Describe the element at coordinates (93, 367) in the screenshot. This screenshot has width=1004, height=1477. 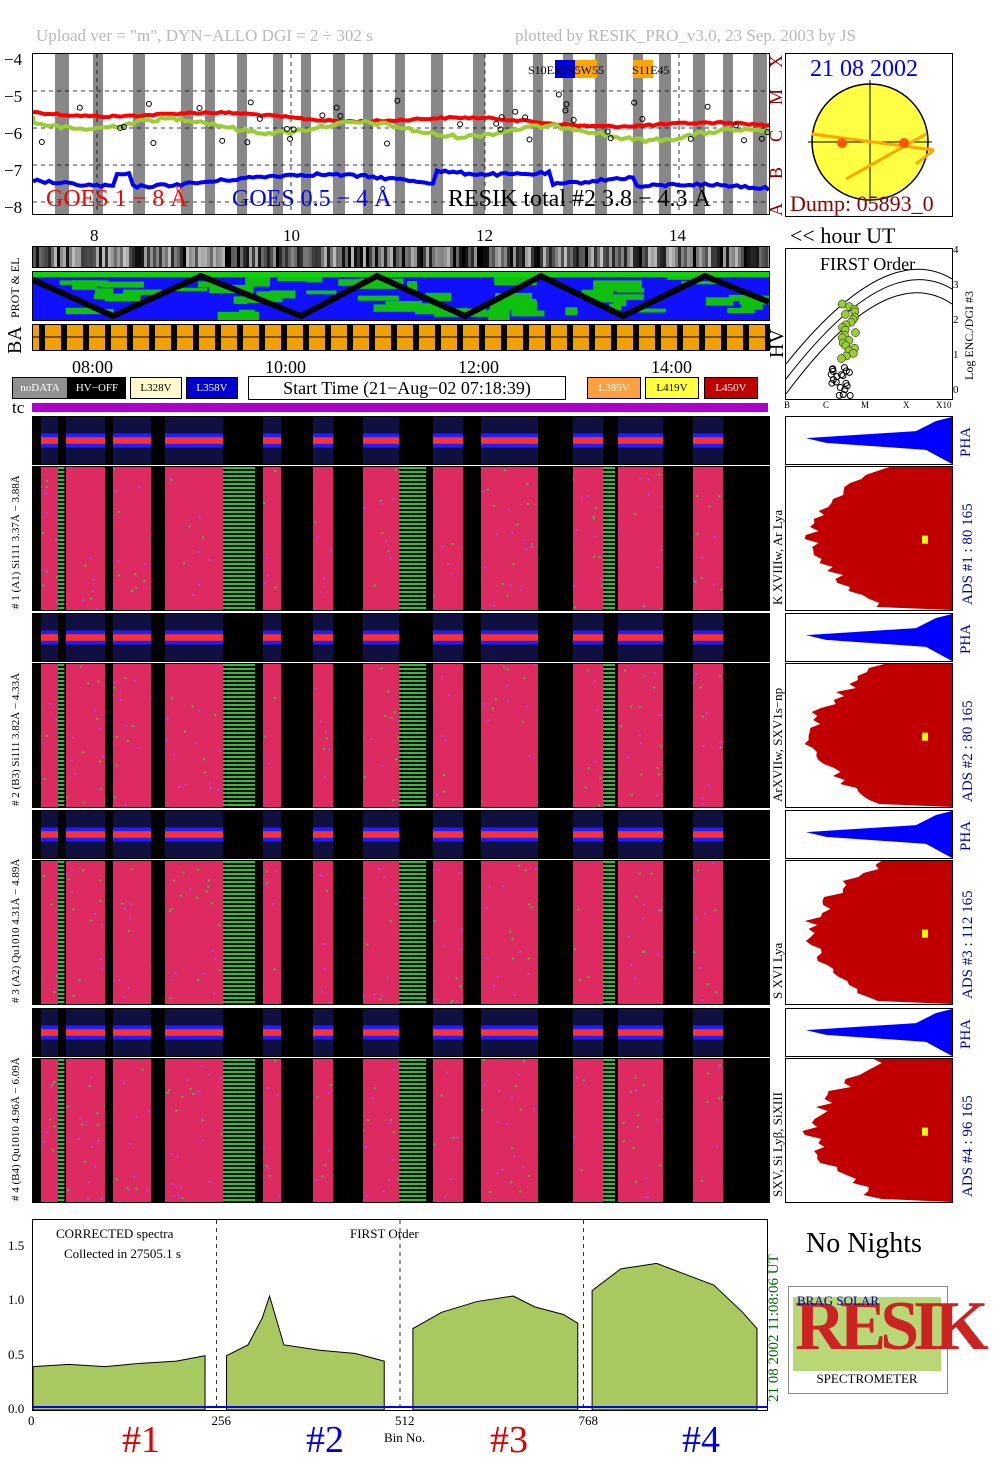
I see `time-tick: 08:00` at that location.